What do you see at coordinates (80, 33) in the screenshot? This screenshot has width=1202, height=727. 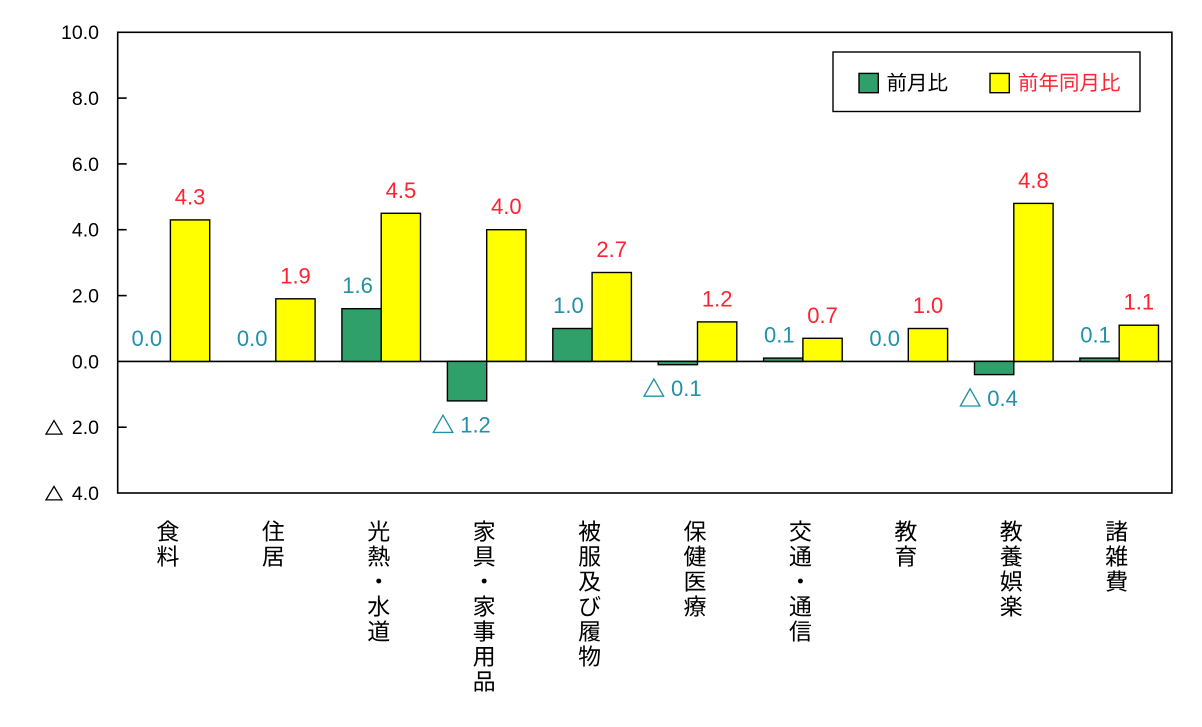 I see `svg-text: 10.0` at bounding box center [80, 33].